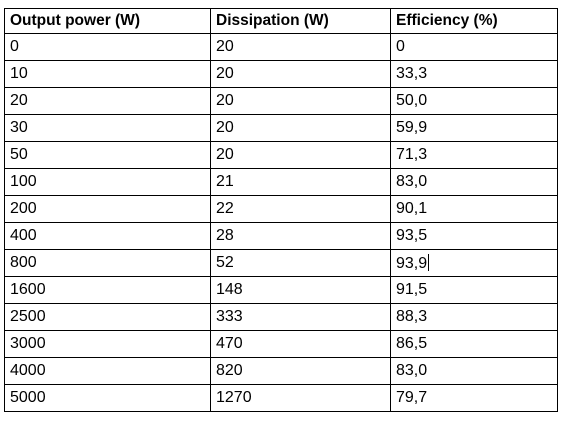 Image resolution: width=561 pixels, height=433 pixels. I want to click on table-row: 2500 333 88,3, so click(281, 317).